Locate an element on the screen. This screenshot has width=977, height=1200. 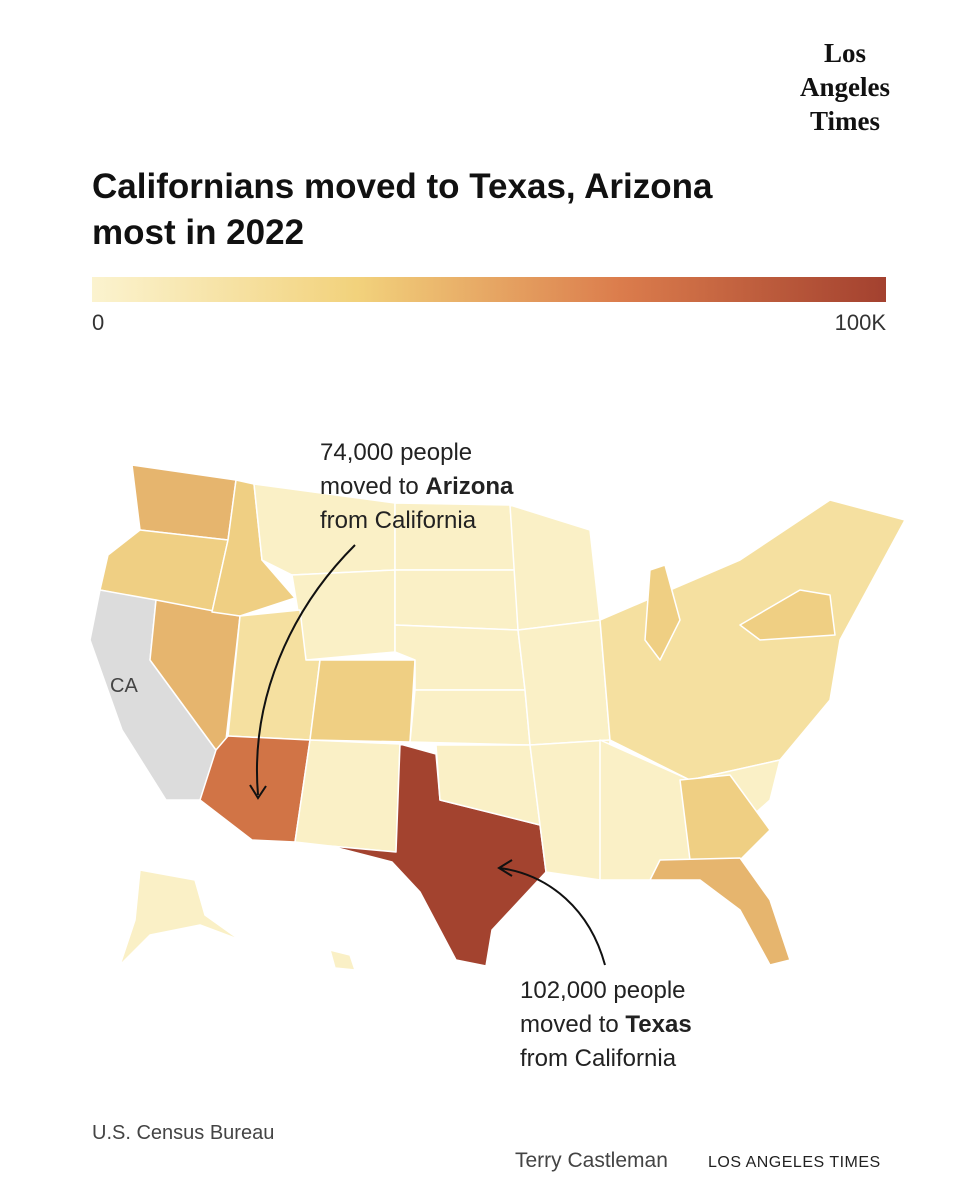
logo-line: Angeles is located at coordinates (845, 87).